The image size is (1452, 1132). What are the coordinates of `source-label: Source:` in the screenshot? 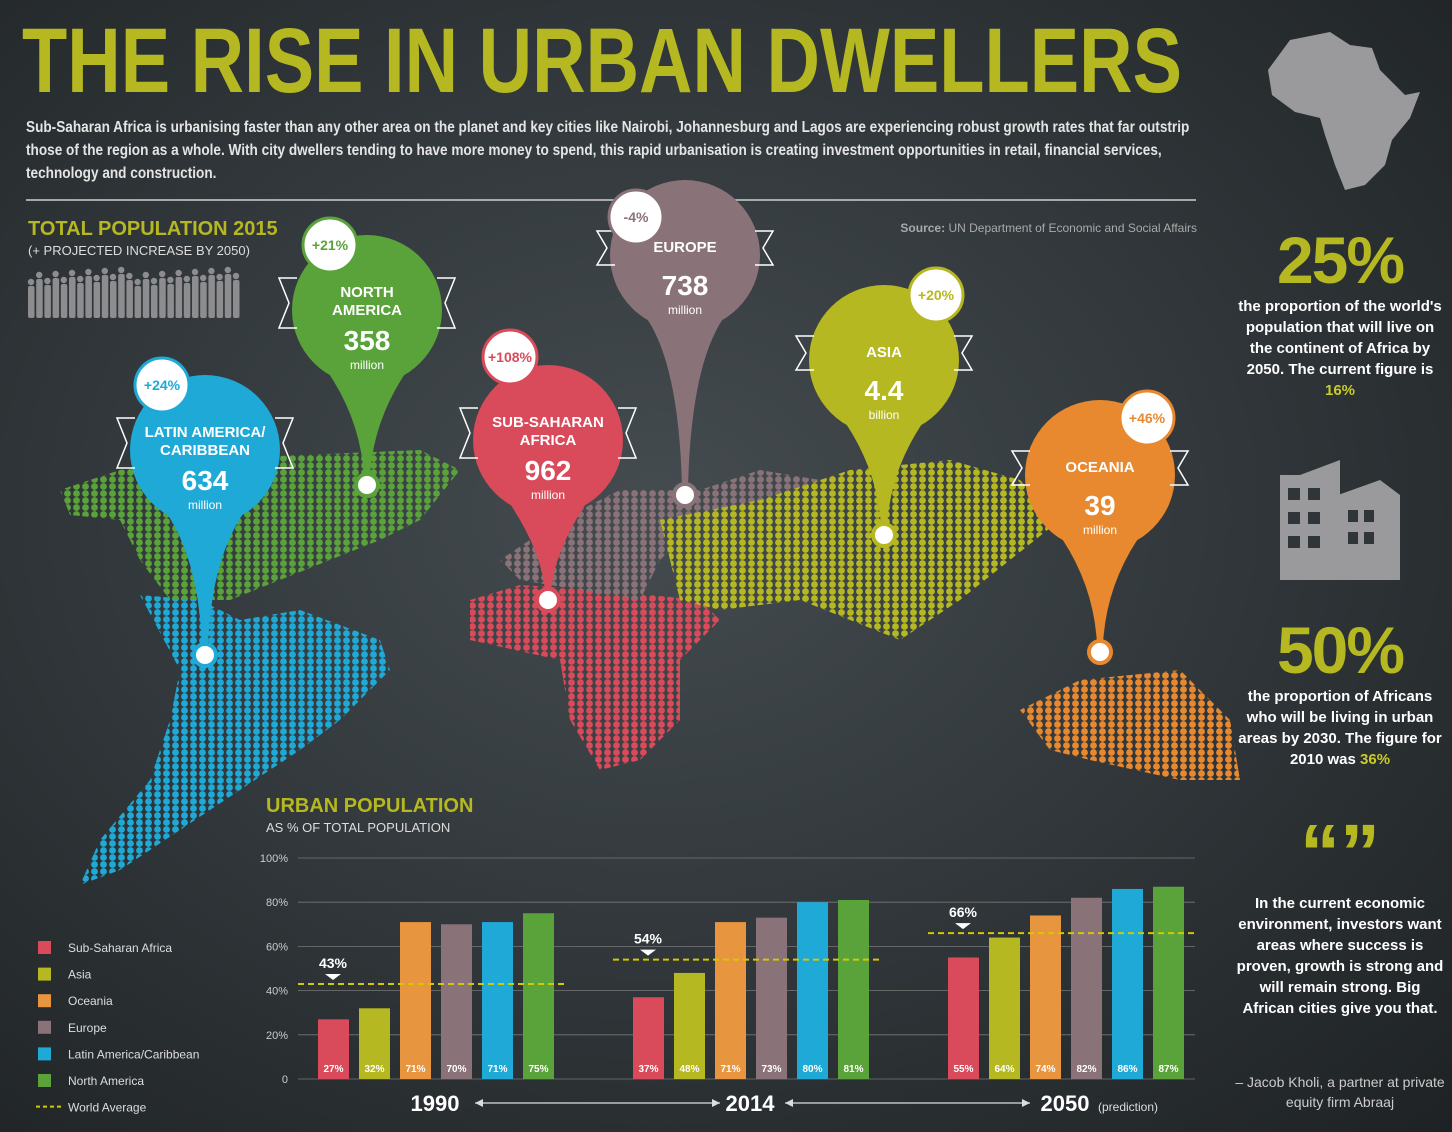 It's located at (923, 228).